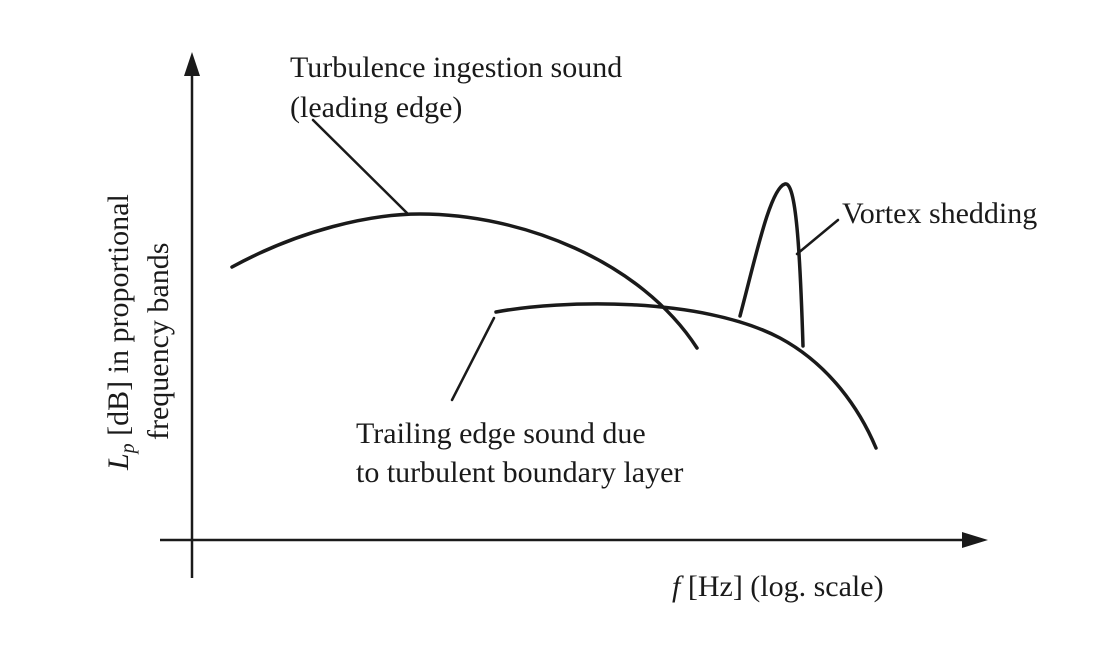 The height and width of the screenshot is (668, 1116). I want to click on y-axis-arrowhead, so click(192, 64).